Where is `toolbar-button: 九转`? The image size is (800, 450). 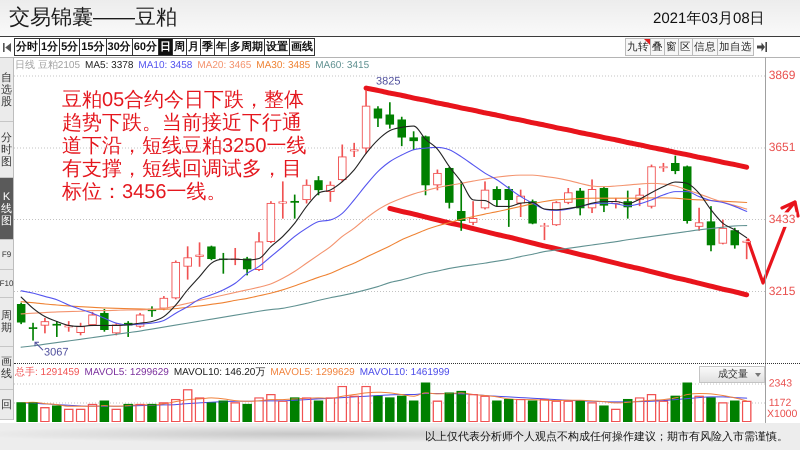 toolbar-button: 九转 is located at coordinates (638, 47).